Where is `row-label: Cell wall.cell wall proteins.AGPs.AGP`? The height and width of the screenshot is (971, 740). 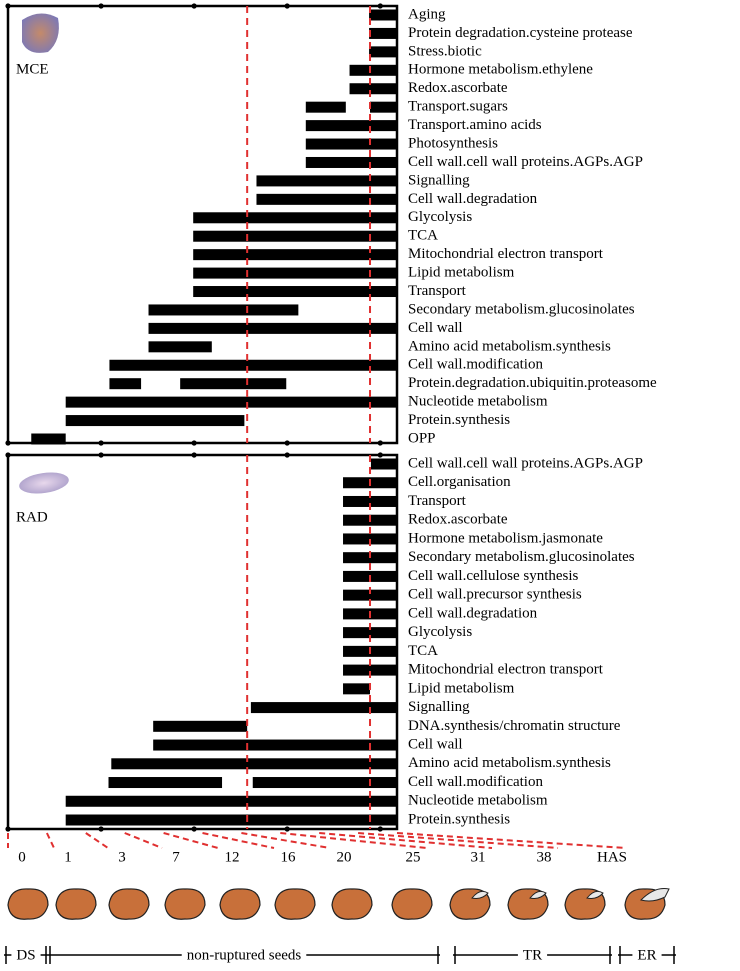
row-label: Cell wall.cell wall proteins.AGPs.AGP is located at coordinates (525, 463).